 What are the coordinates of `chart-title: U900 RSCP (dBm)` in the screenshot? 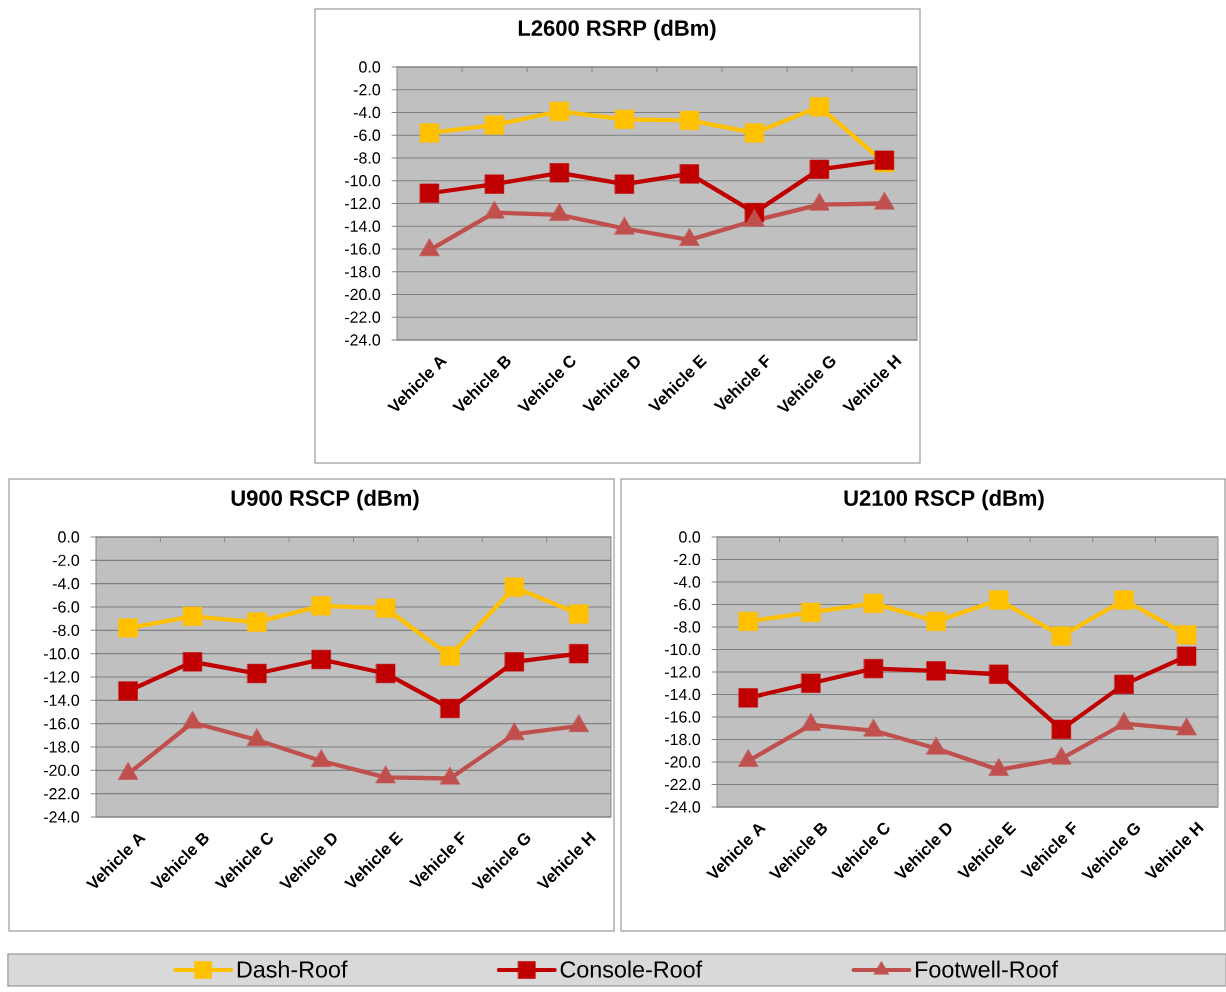 It's located at (325, 500).